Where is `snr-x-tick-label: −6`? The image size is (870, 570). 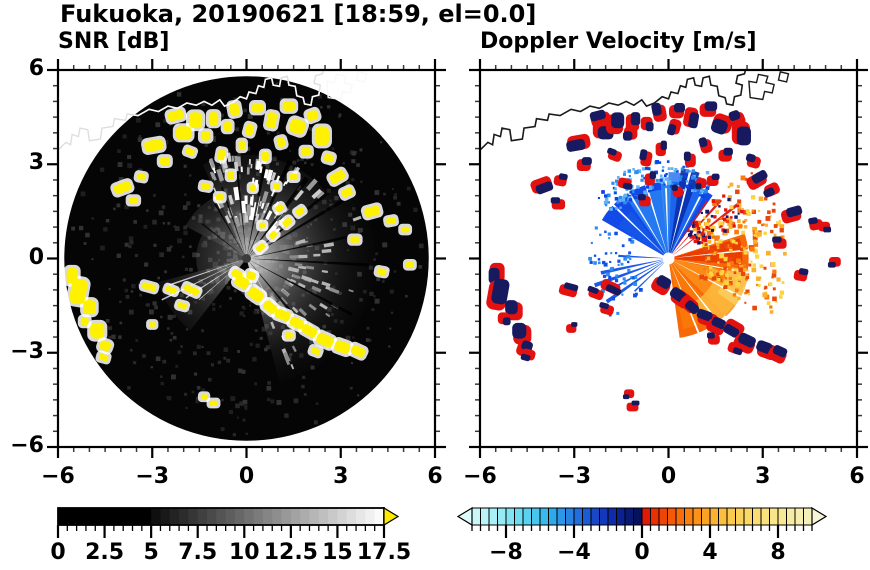 snr-x-tick-label: −6 is located at coordinates (58, 476).